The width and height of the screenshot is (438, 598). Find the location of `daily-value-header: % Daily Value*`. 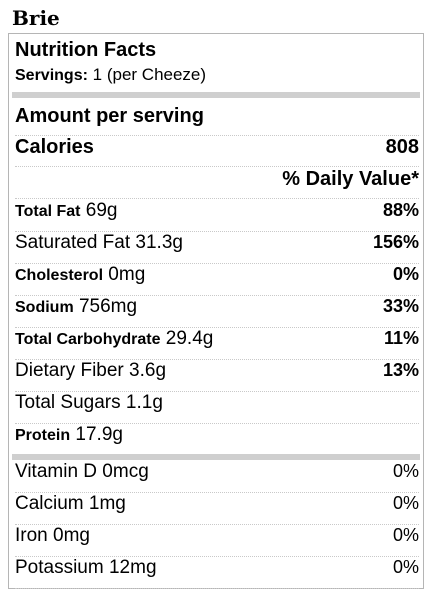

daily-value-header: % Daily Value* is located at coordinates (350, 179).